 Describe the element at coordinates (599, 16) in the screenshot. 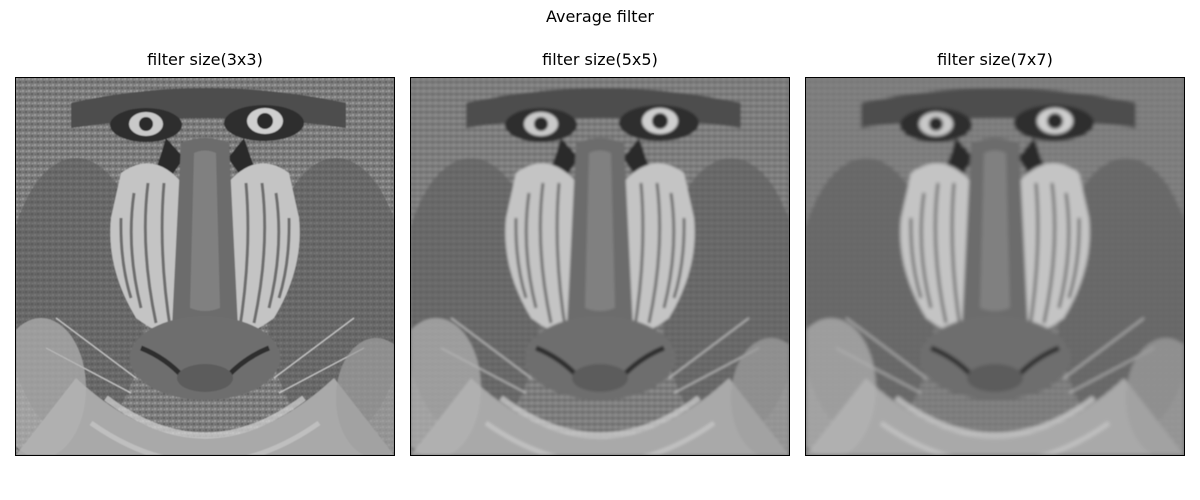

I see `figure-suptitle: Average filter` at that location.